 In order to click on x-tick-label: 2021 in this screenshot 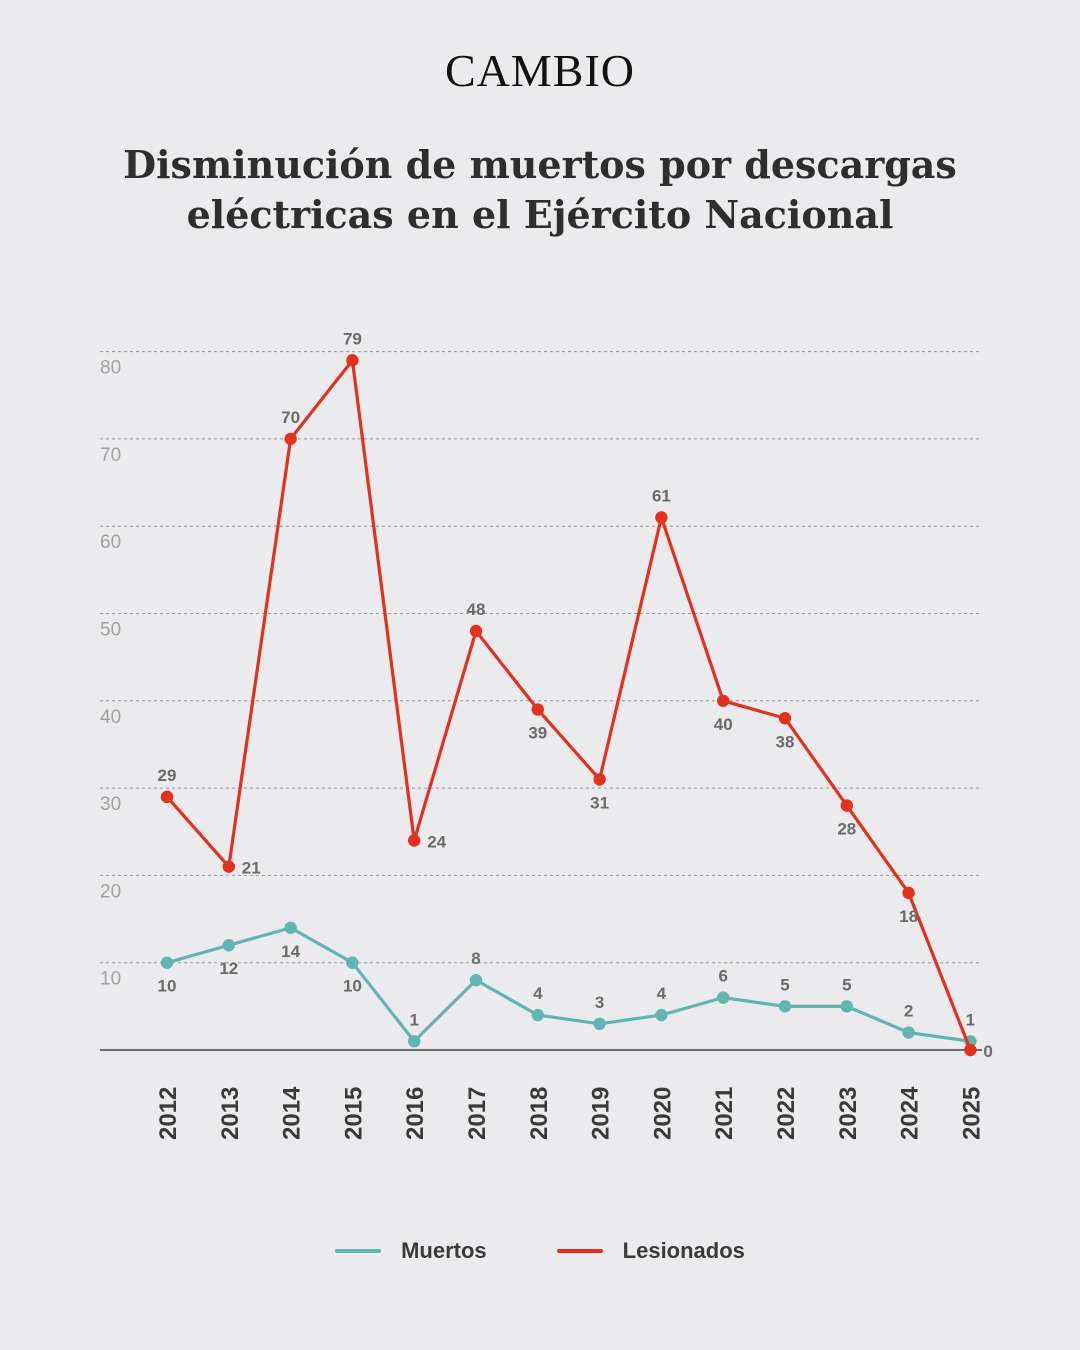, I will do `click(724, 1113)`.